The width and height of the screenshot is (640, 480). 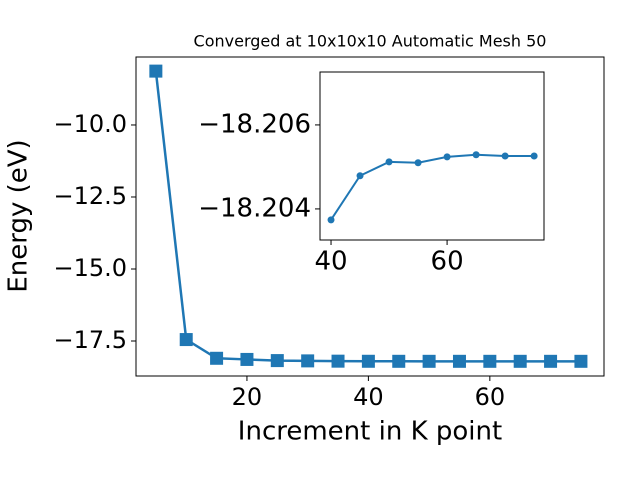 I want to click on y-tick-label: −17.5, so click(x=90, y=340).